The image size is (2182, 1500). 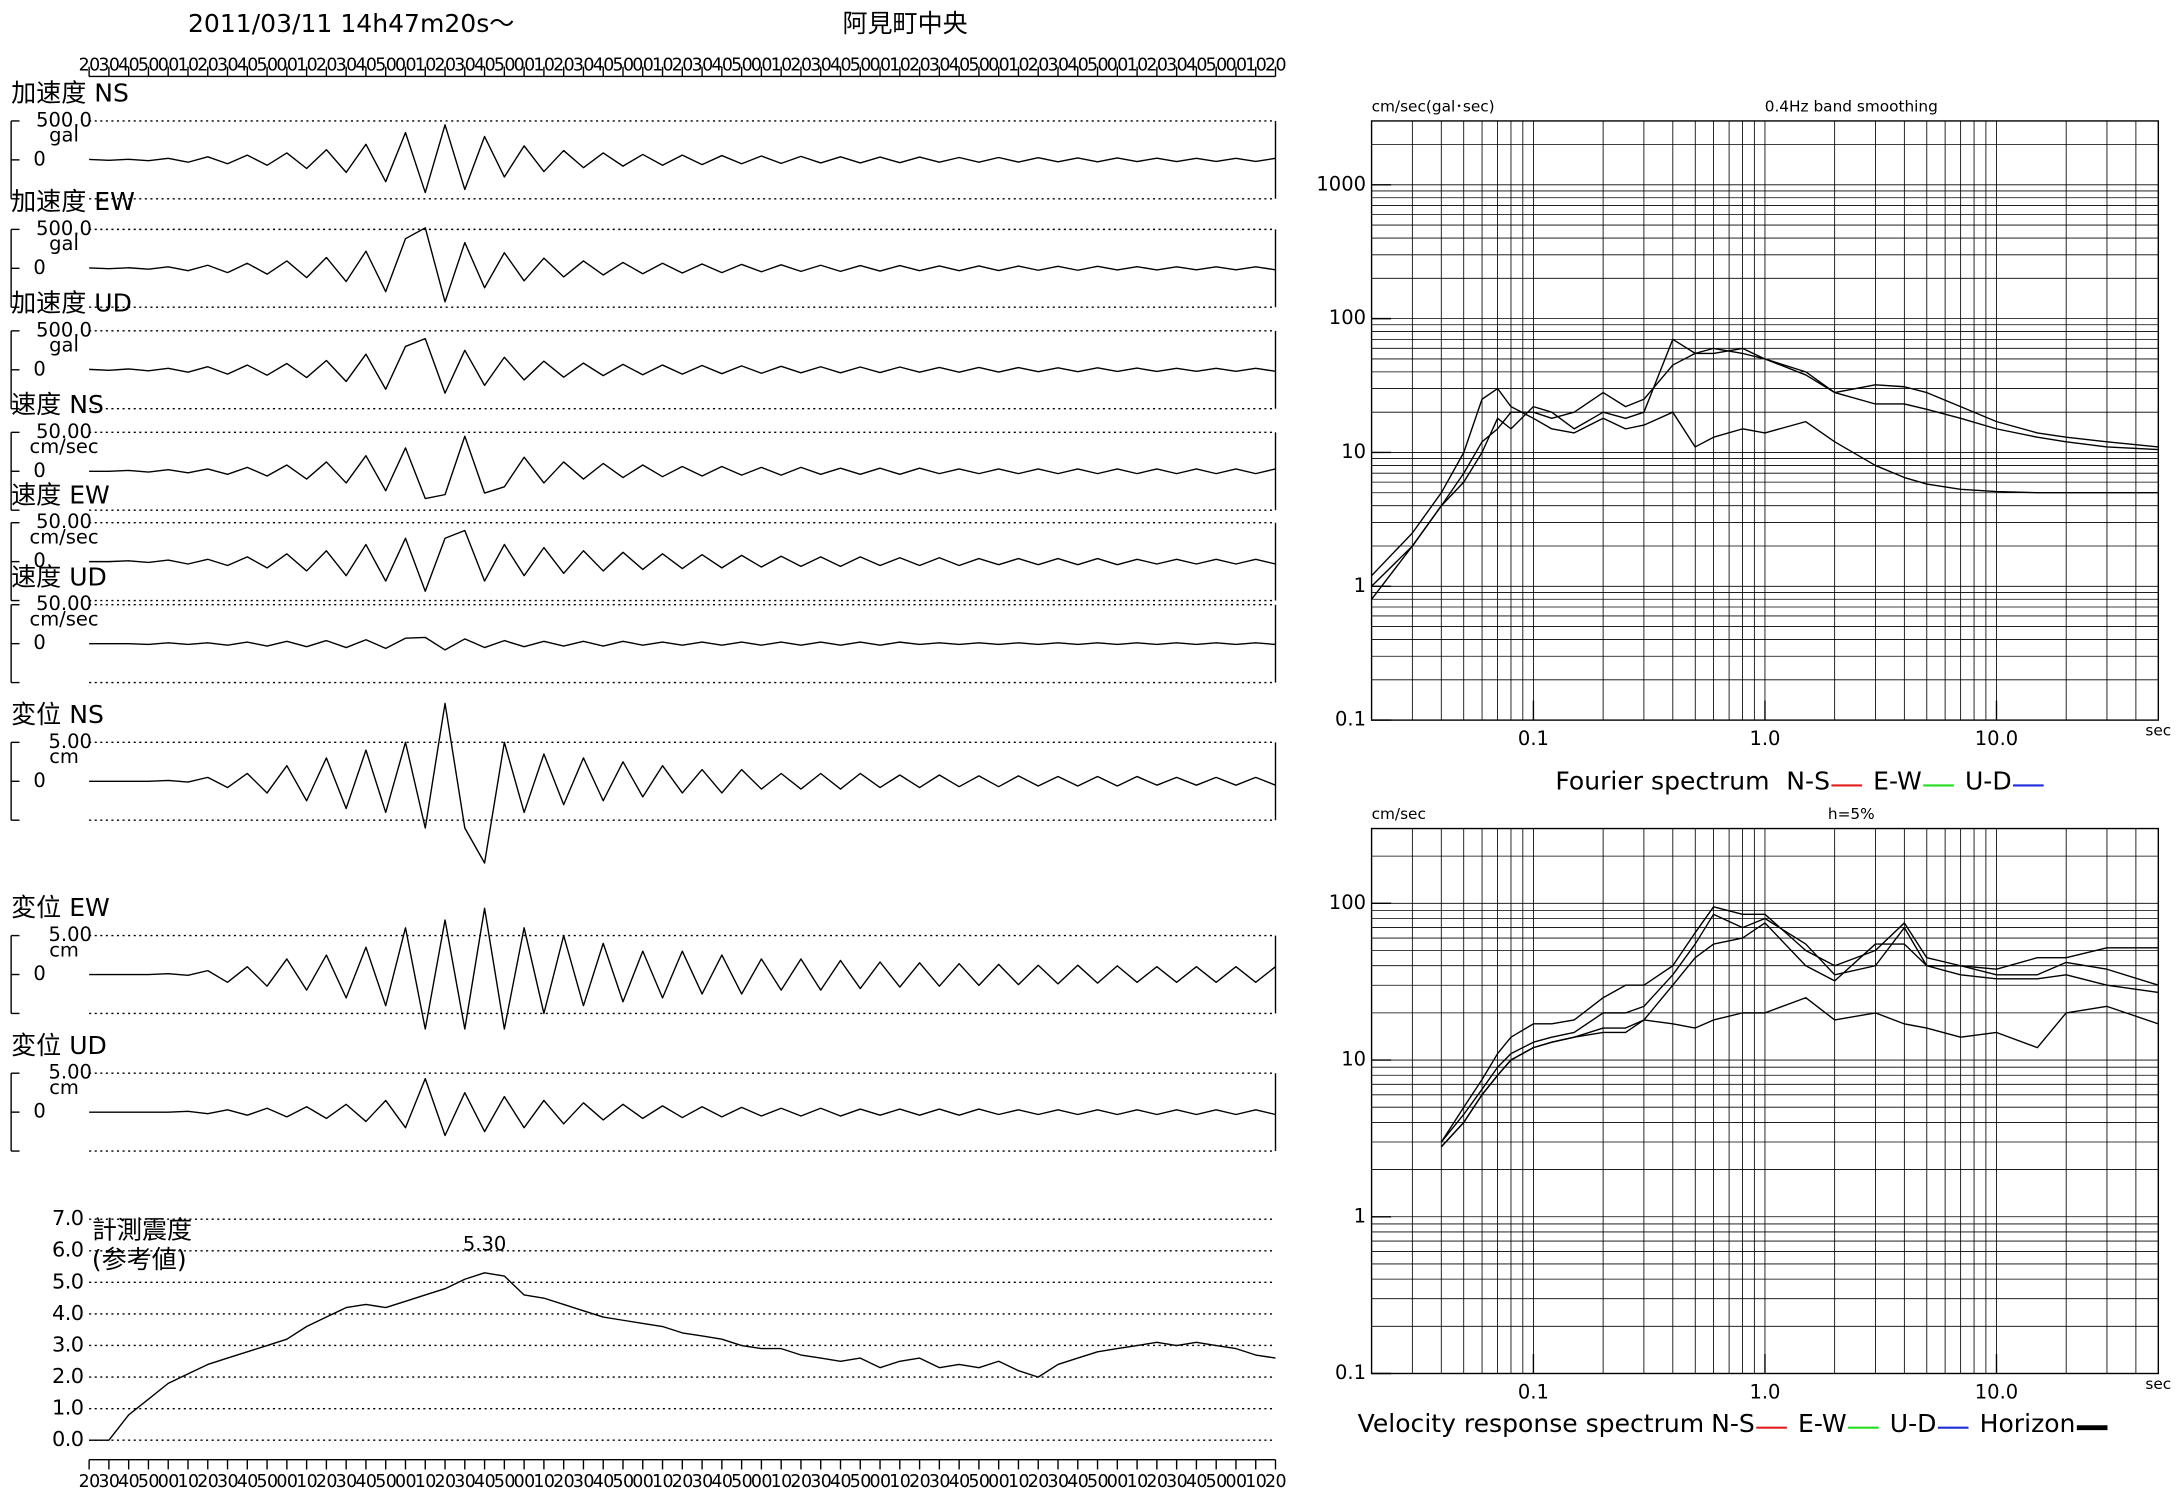 What do you see at coordinates (1996, 738) in the screenshot?
I see `x-tick-label: 10.0` at bounding box center [1996, 738].